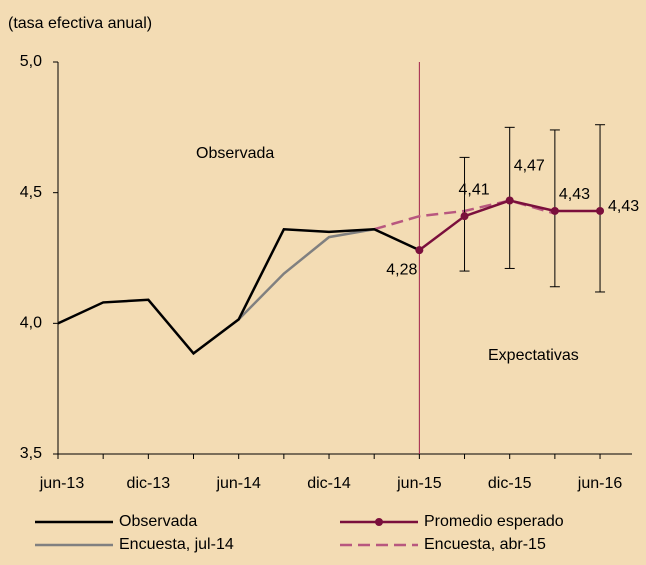 The height and width of the screenshot is (565, 646). I want to click on legend-label: Encuesta, abr-15, so click(485, 544).